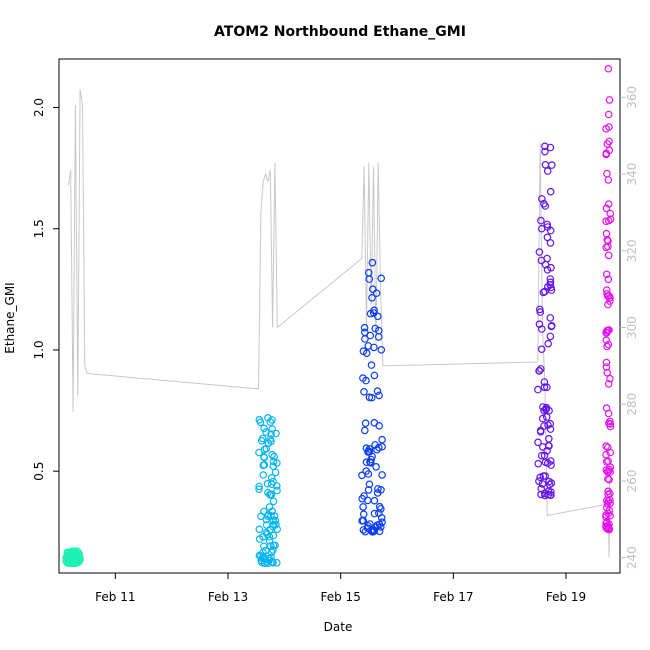 This screenshot has width=650, height=650. I want to click on y-tick-label: 1.5, so click(39, 228).